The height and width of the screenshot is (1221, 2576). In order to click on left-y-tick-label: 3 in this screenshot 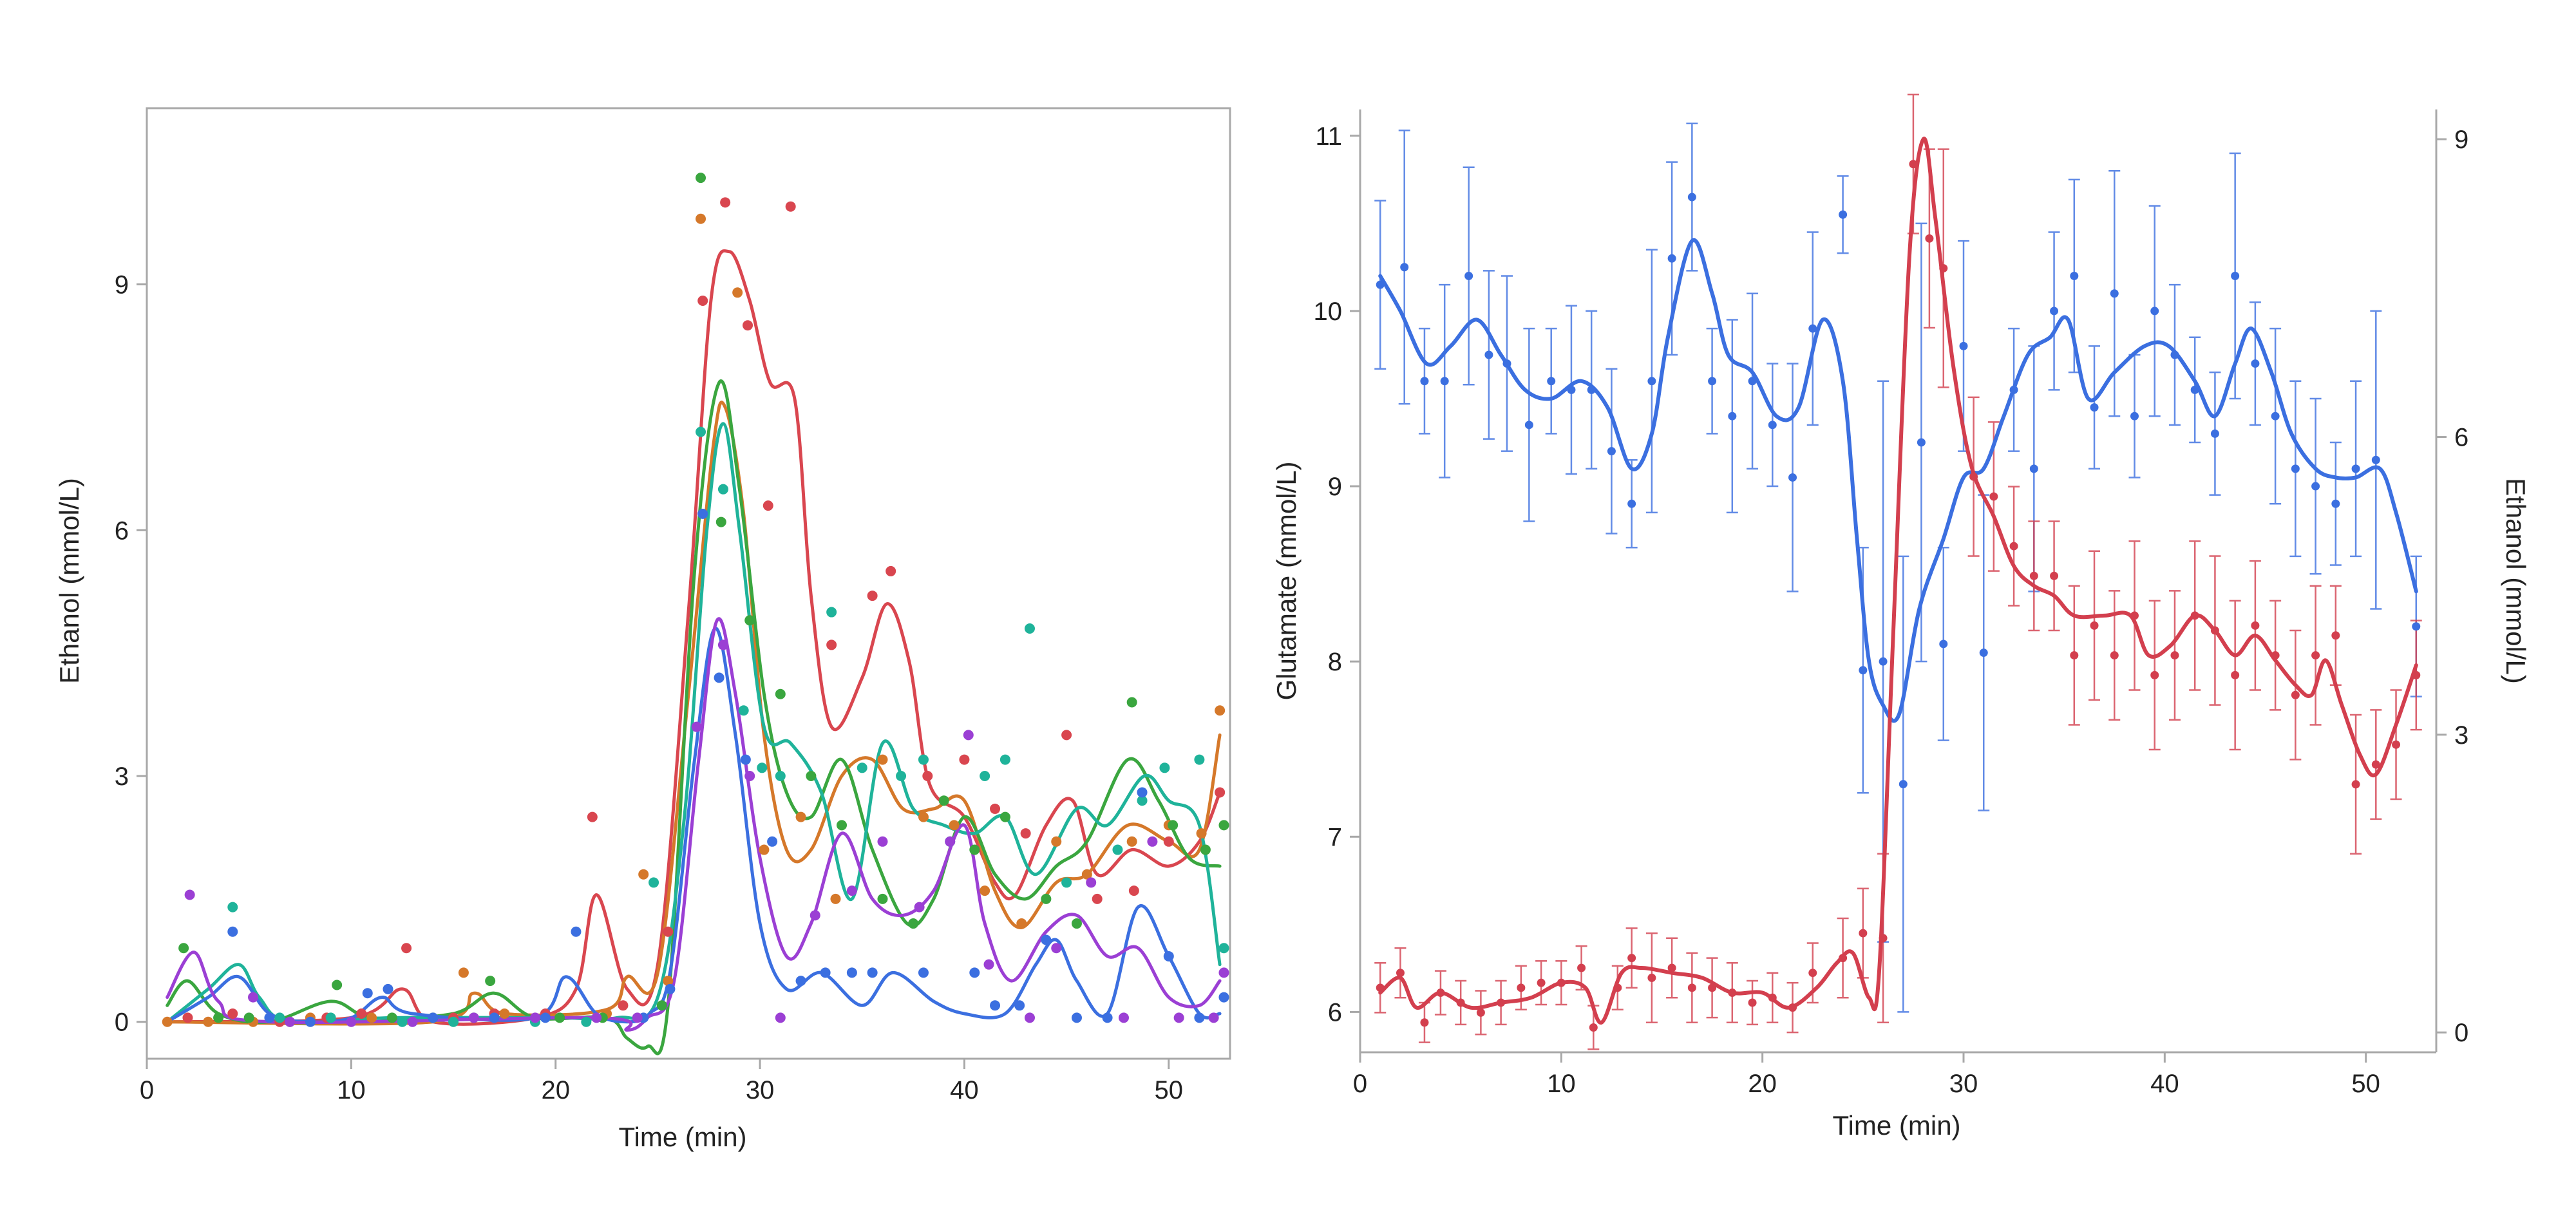, I will do `click(122, 776)`.